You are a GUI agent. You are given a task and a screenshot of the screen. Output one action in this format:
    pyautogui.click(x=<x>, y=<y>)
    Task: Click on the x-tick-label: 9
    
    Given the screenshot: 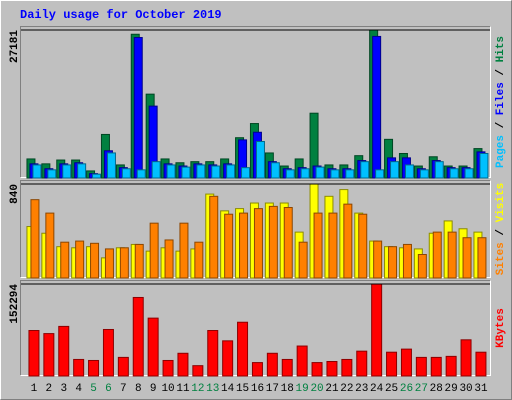 What is the action you would take?
    pyautogui.click(x=153, y=389)
    